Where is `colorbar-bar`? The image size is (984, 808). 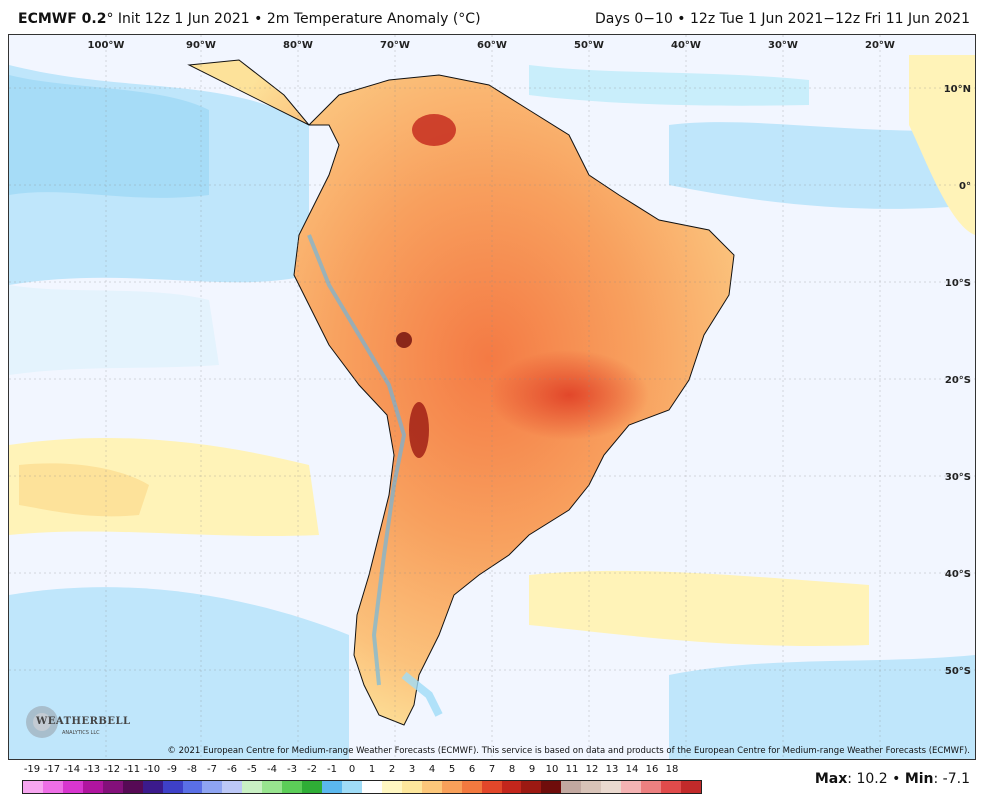 colorbar-bar is located at coordinates (362, 787).